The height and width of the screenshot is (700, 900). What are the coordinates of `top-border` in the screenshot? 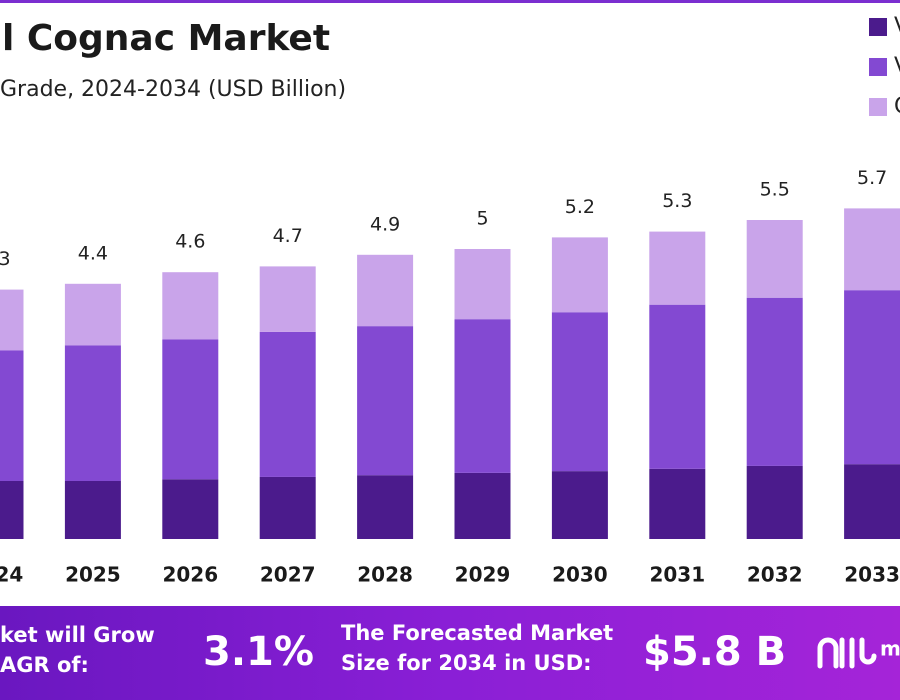 It's located at (450, 1).